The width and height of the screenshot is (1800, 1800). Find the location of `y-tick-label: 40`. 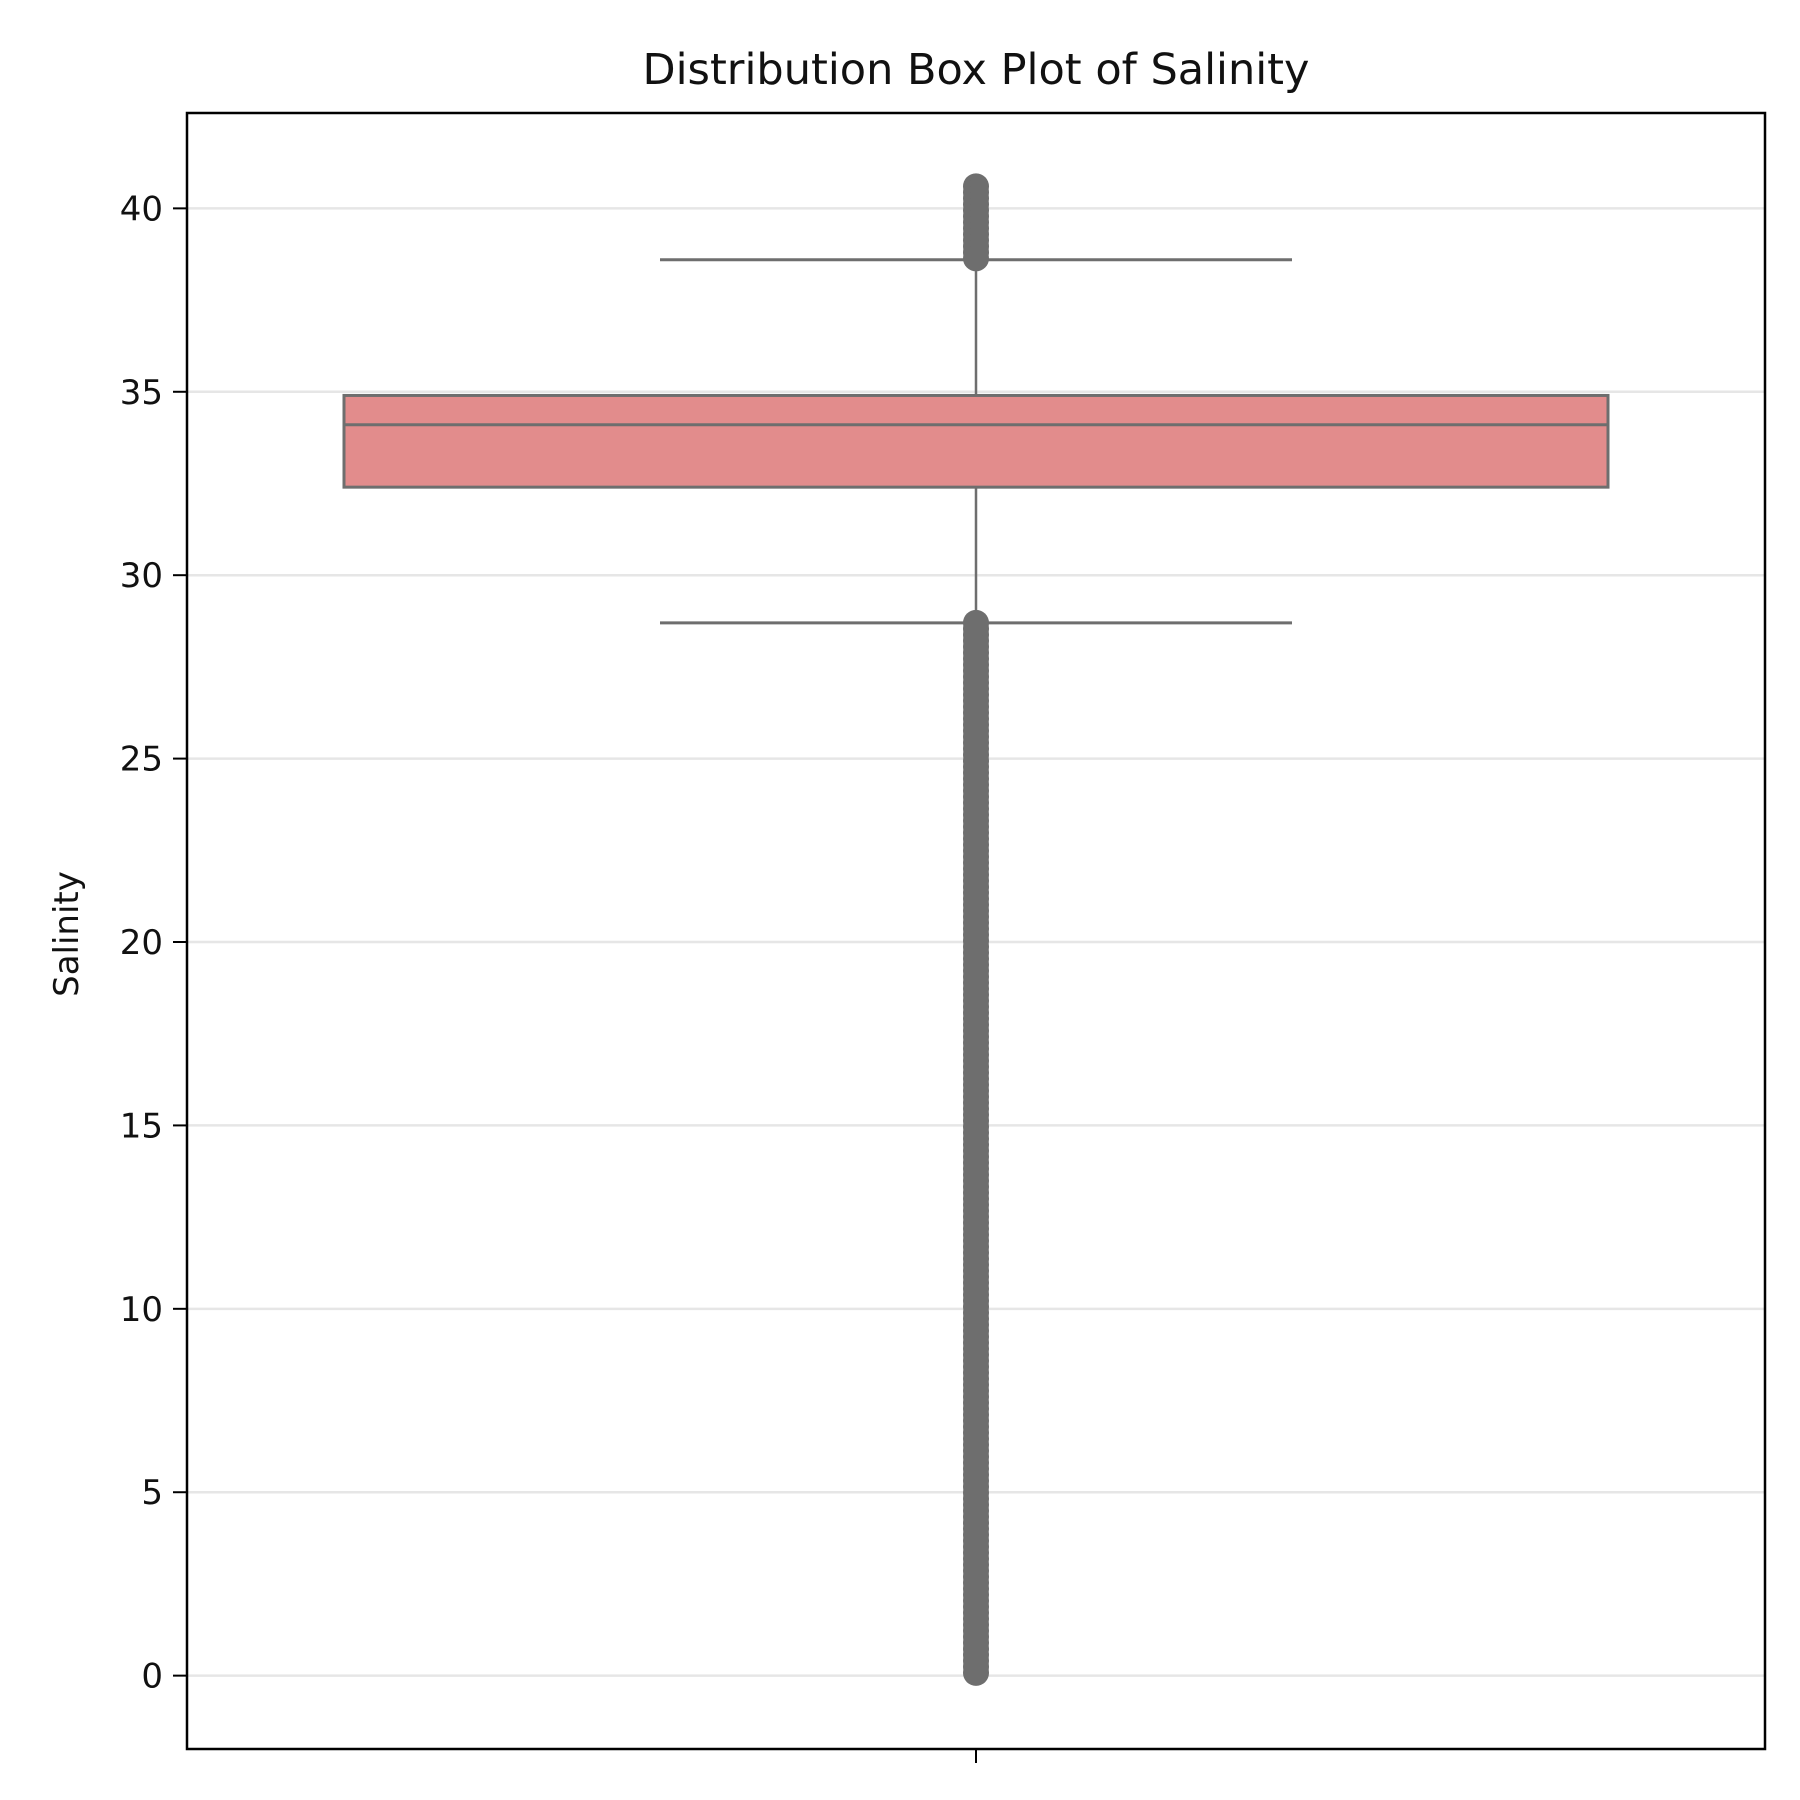

y-tick-label: 40 is located at coordinates (141, 209).